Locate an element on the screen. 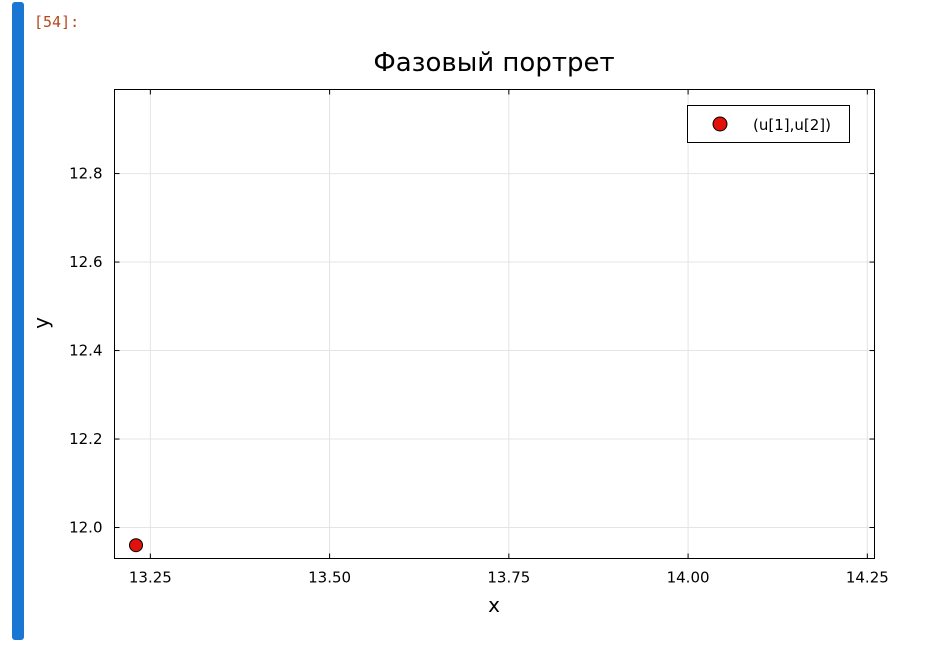 Image resolution: width=932 pixels, height=663 pixels. x-axis-label: x is located at coordinates (494, 605).